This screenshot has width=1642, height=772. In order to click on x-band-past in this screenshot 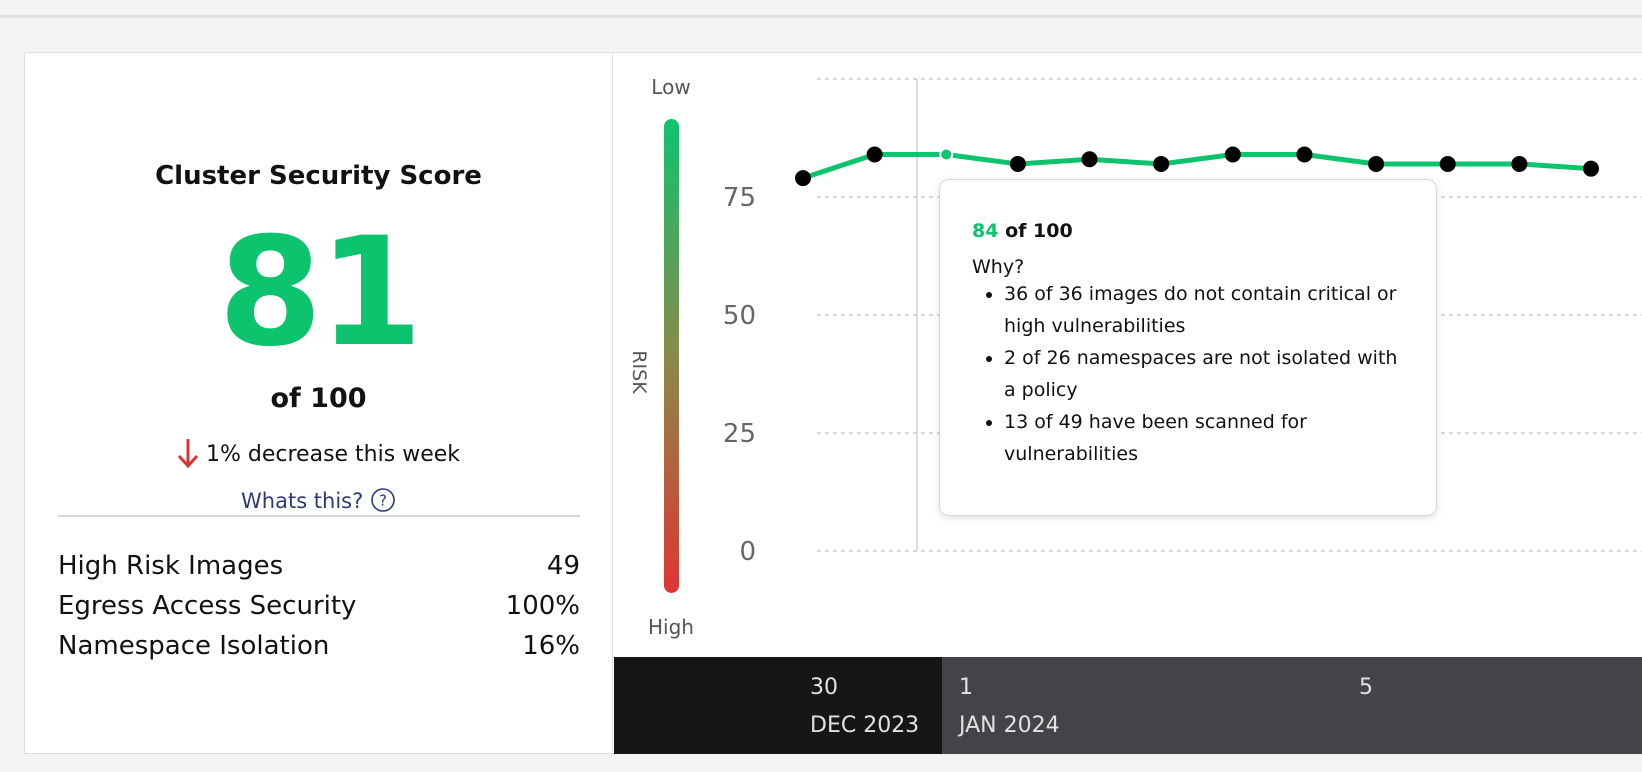, I will do `click(778, 705)`.